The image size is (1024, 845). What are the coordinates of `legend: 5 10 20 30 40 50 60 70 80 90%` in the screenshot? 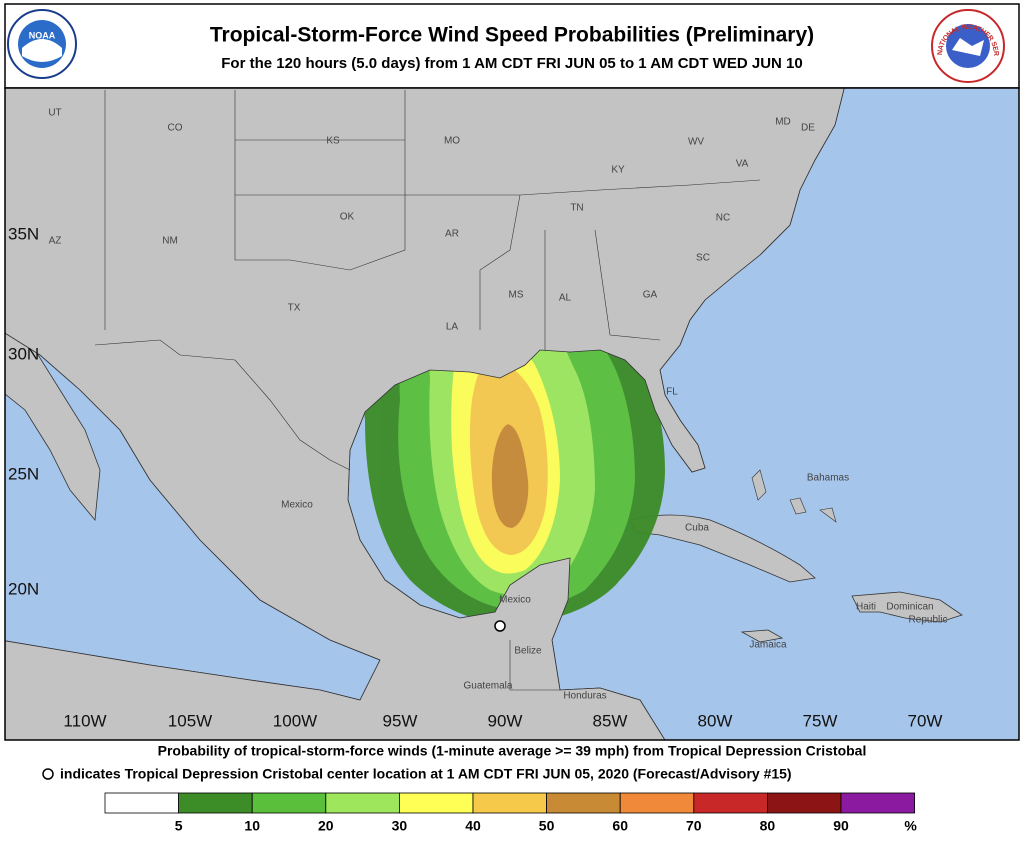 It's located at (510, 813).